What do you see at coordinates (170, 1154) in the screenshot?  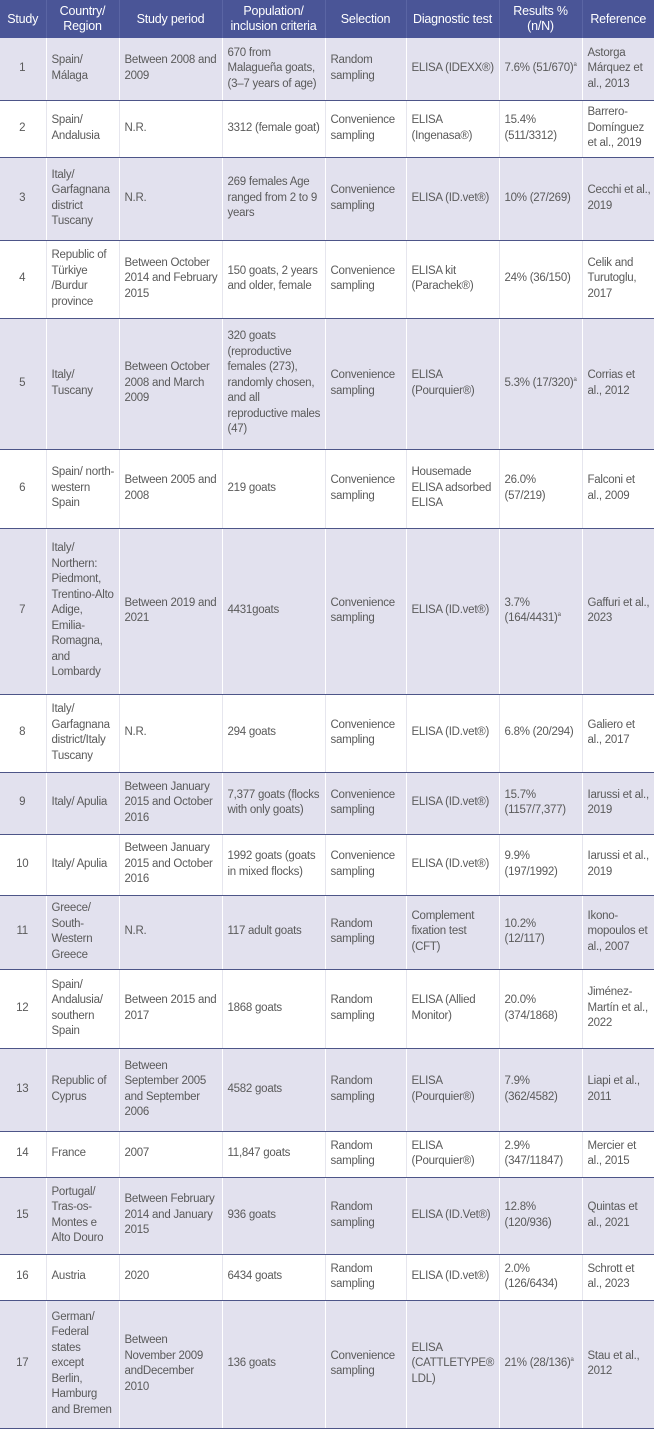 I see `cell-period: 2007` at bounding box center [170, 1154].